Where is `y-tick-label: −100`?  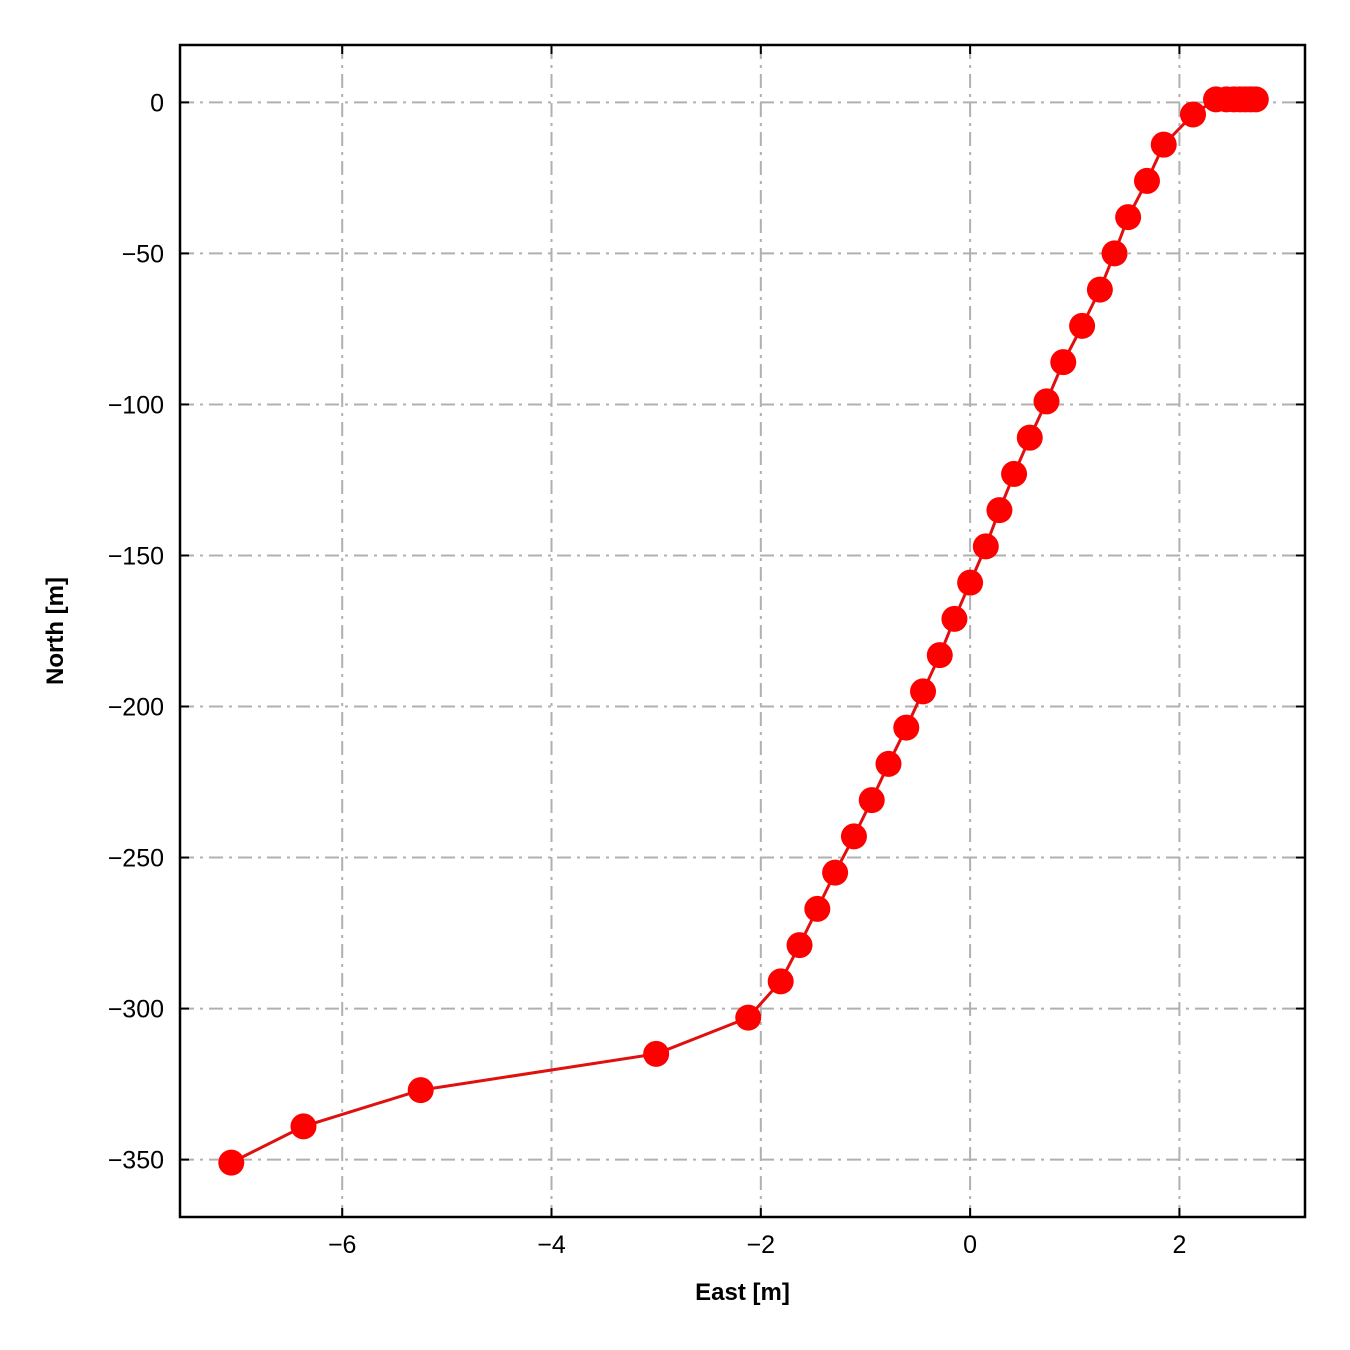 y-tick-label: −100 is located at coordinates (136, 405).